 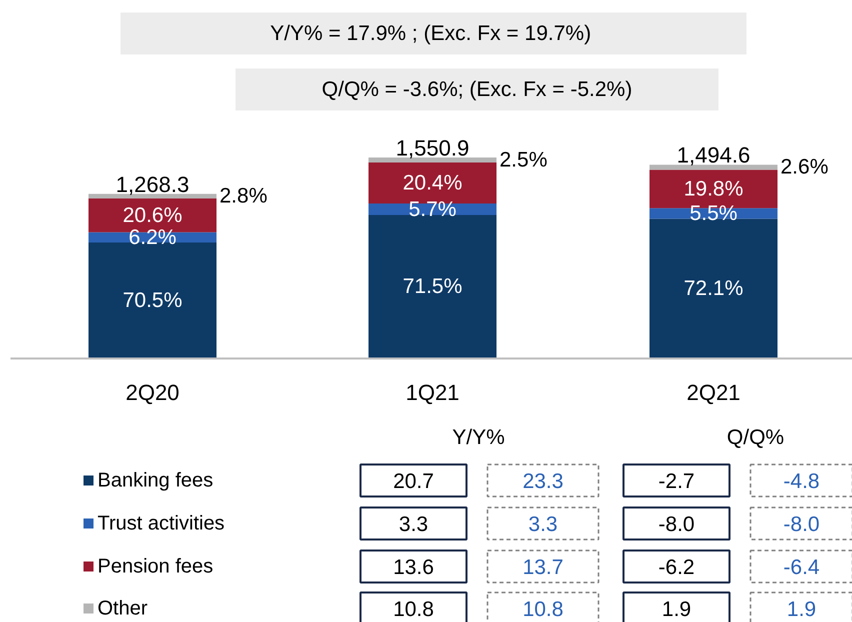 What do you see at coordinates (713, 392) in the screenshot?
I see `x-tick-label: 2Q21` at bounding box center [713, 392].